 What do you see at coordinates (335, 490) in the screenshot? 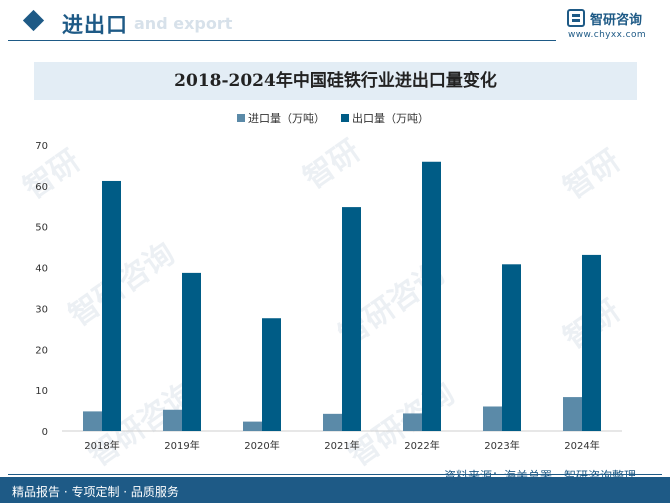
I see `footer-bar` at bounding box center [335, 490].